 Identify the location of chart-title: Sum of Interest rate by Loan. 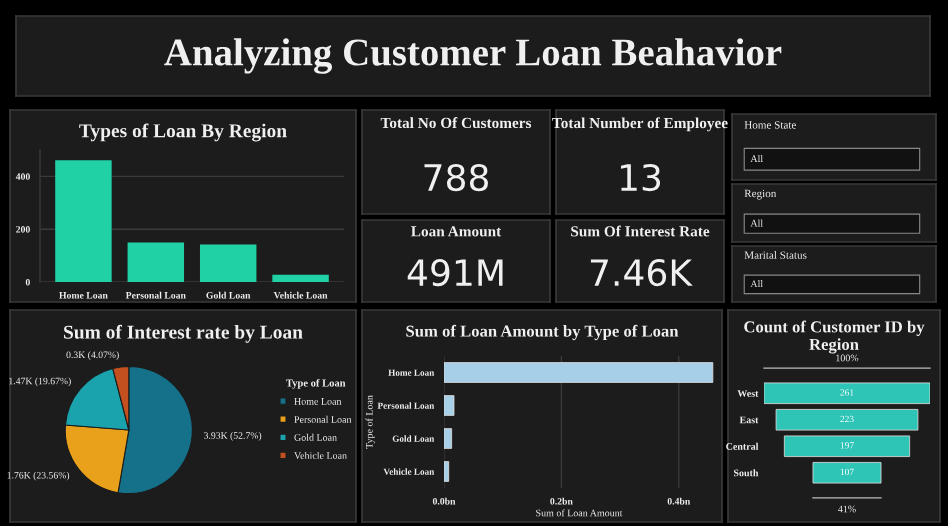
(183, 333).